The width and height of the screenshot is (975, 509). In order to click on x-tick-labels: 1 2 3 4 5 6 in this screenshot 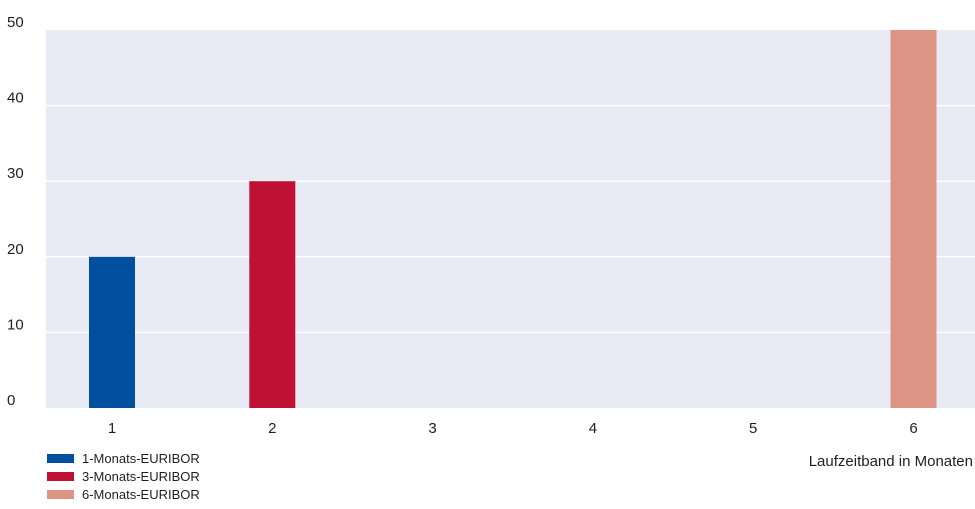, I will do `click(513, 428)`.